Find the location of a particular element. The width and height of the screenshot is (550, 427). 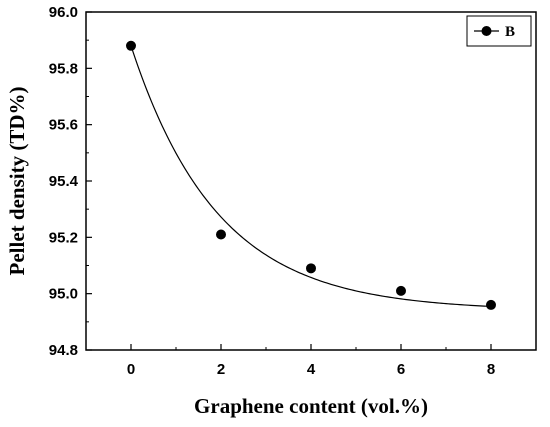

legend-marker is located at coordinates (486, 31).